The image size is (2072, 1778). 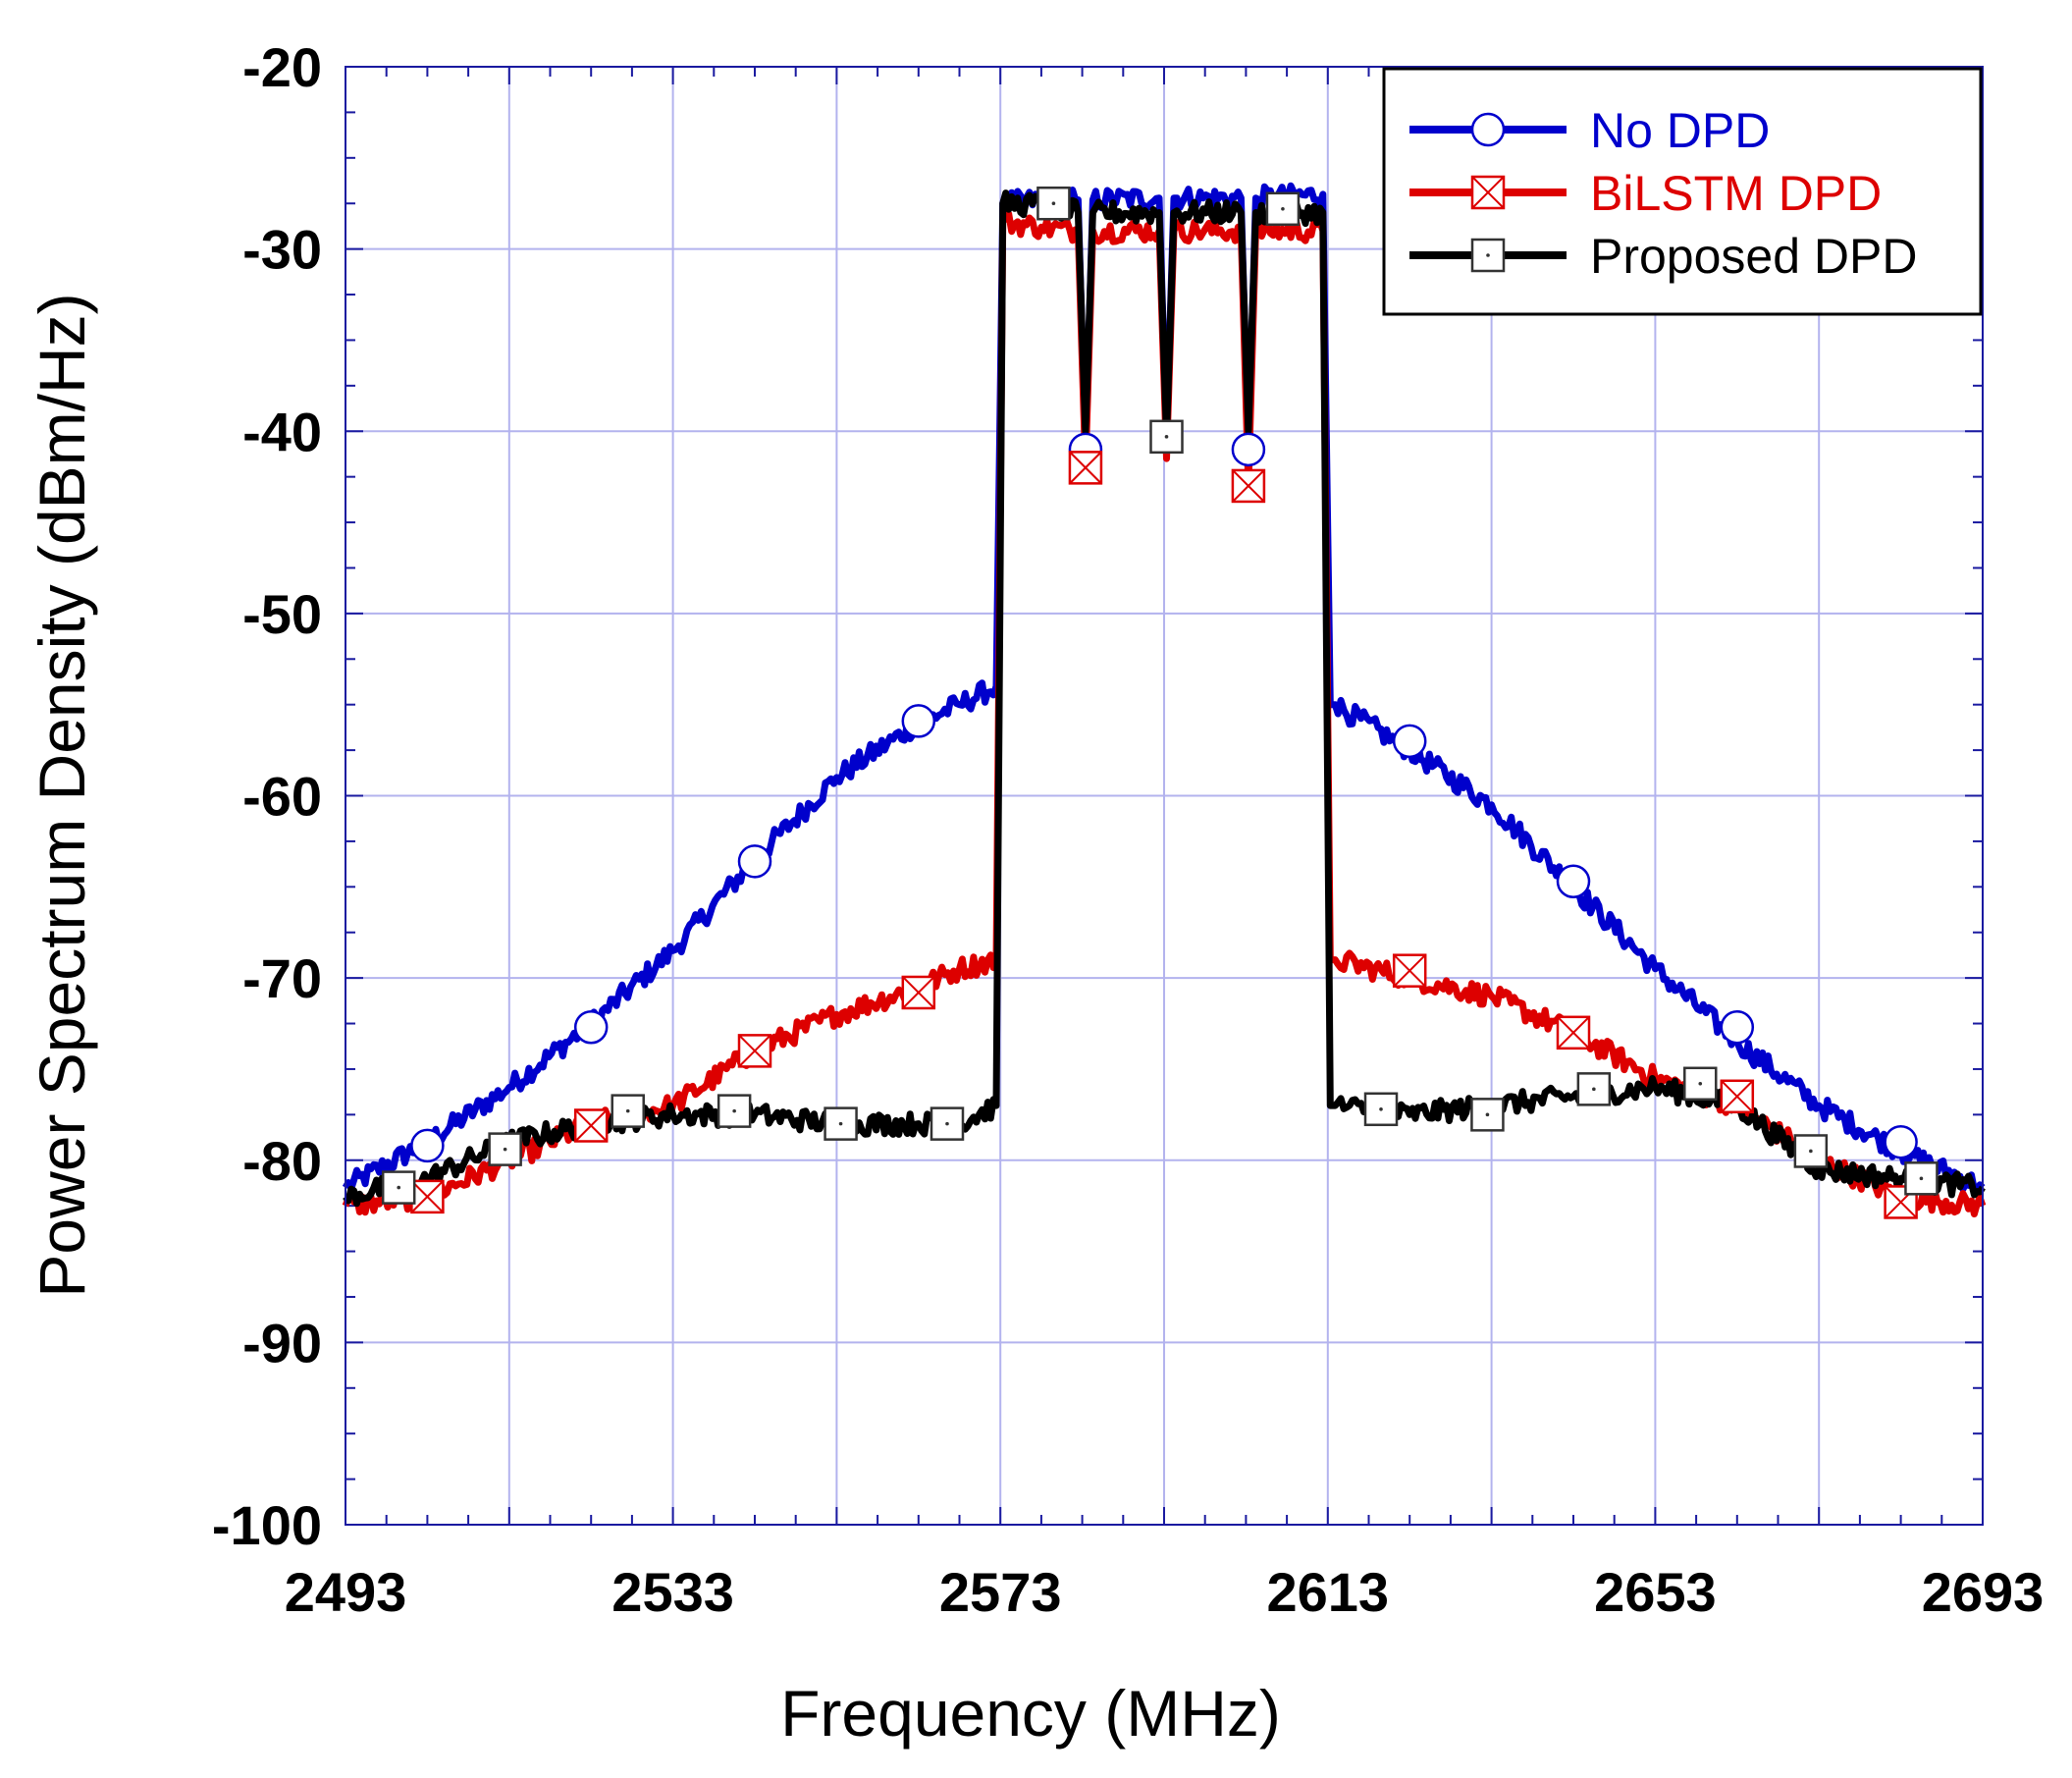 What do you see at coordinates (282, 614) in the screenshot?
I see `y-tick-label: -50` at bounding box center [282, 614].